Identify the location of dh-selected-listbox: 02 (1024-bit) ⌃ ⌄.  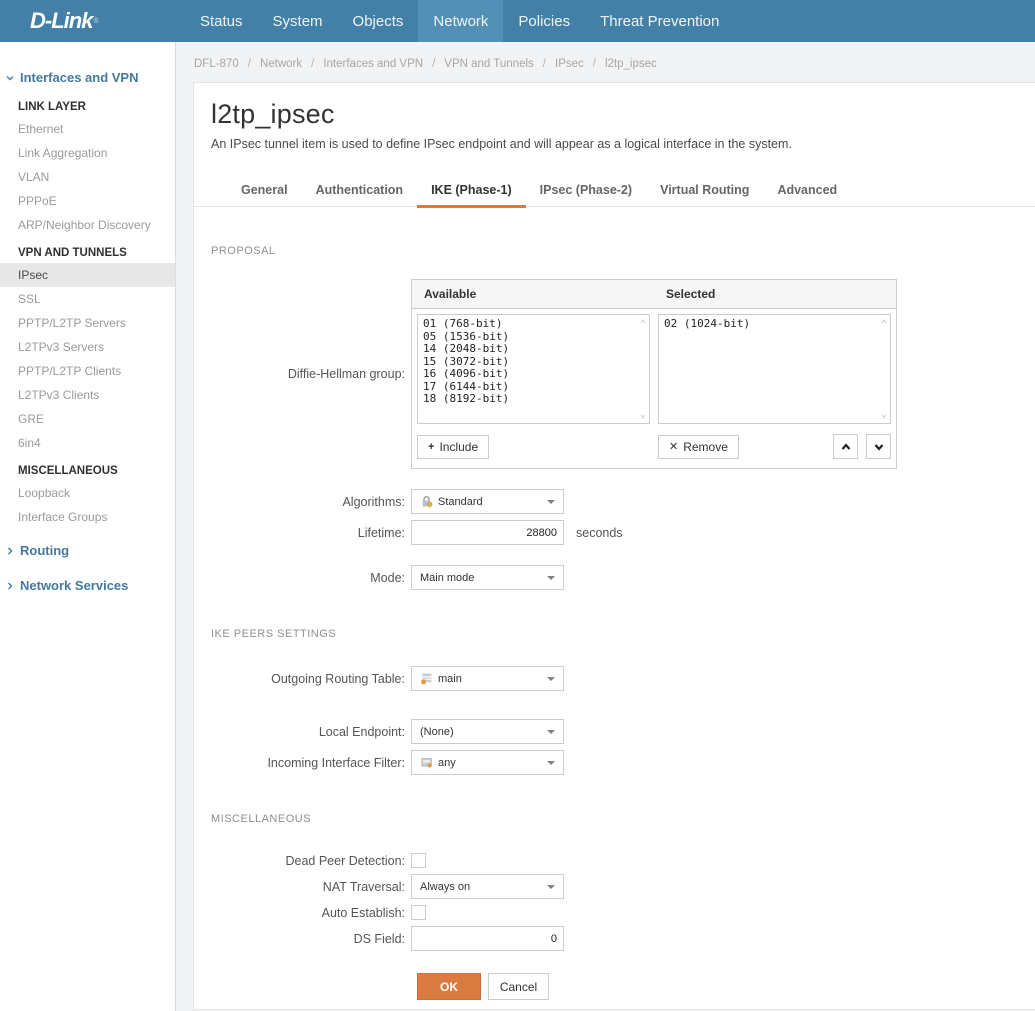
(774, 369).